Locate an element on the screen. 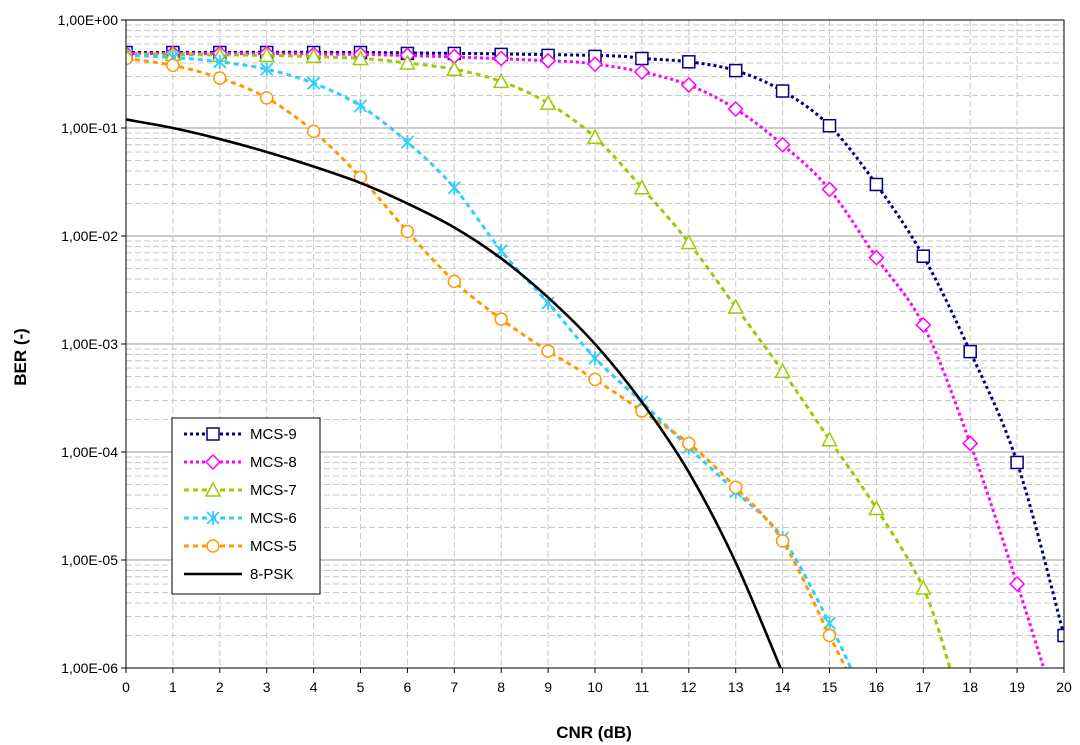  x-tick-label: 15 is located at coordinates (830, 687).